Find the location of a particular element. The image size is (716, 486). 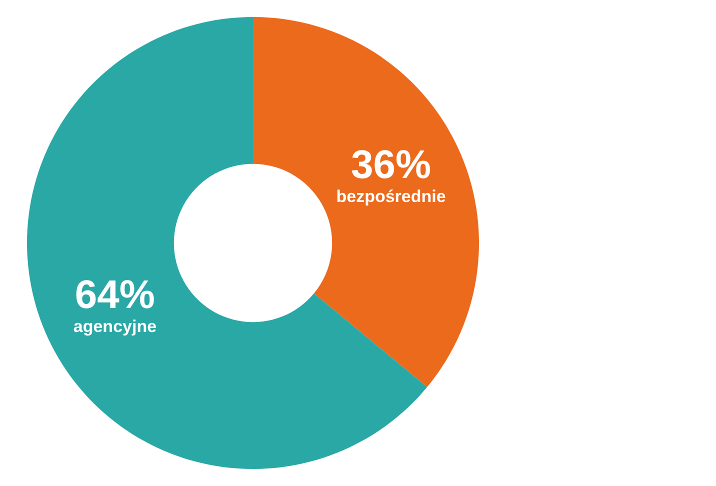

slice-label: bezpośrednie is located at coordinates (391, 196).